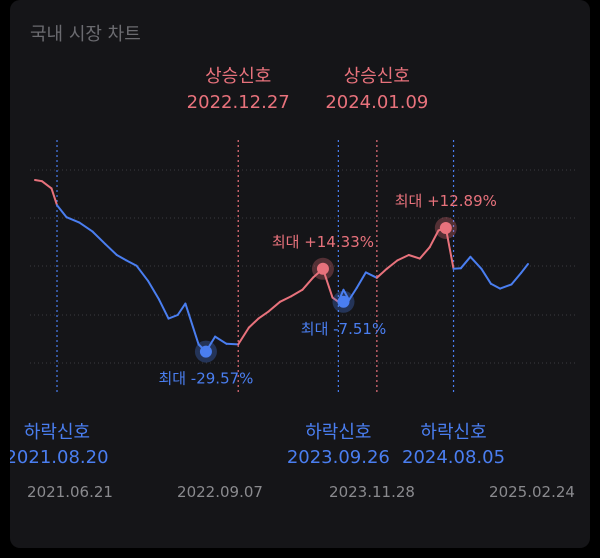  I want to click on peak-label: 최대 -29.57%, so click(205, 379).